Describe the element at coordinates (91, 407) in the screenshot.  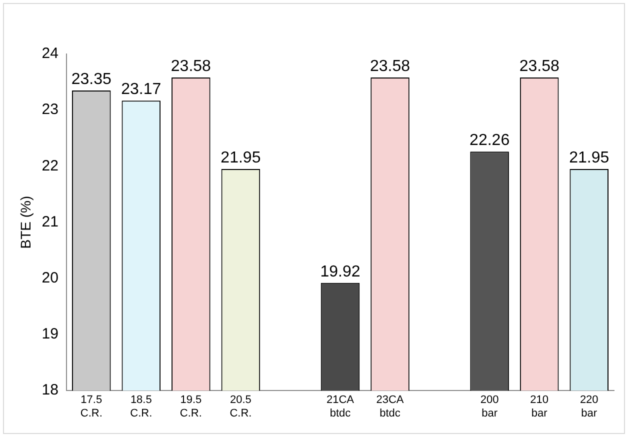
I see `x-tick-label: 17.5 C.R.` at that location.